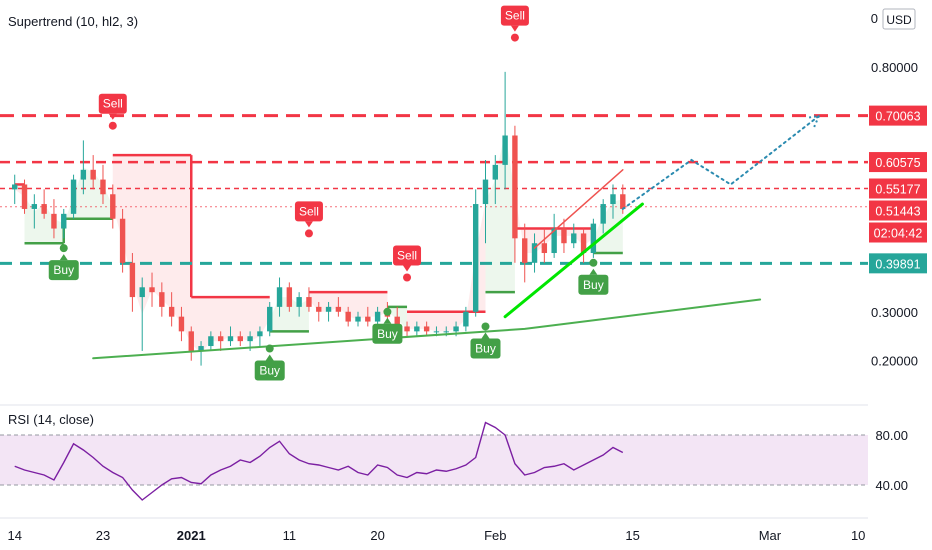  Describe the element at coordinates (898, 210) in the screenshot. I see `price-tag: 0.51443` at that location.